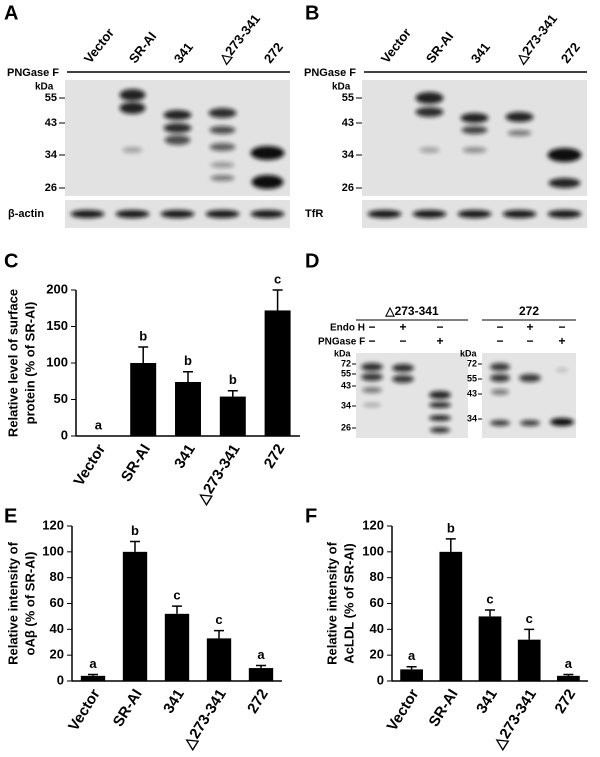 The height and width of the screenshot is (757, 600). What do you see at coordinates (57, 288) in the screenshot?
I see `y-tick-label: 200` at bounding box center [57, 288].